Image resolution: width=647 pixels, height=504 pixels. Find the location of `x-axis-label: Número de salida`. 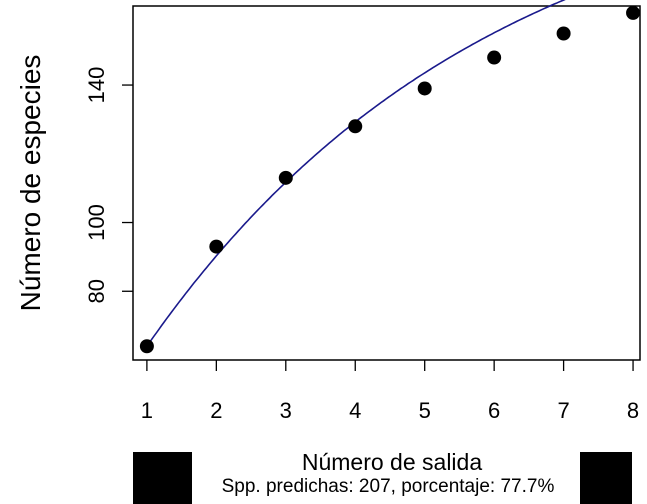

x-axis-label: Número de salida is located at coordinates (392, 462).